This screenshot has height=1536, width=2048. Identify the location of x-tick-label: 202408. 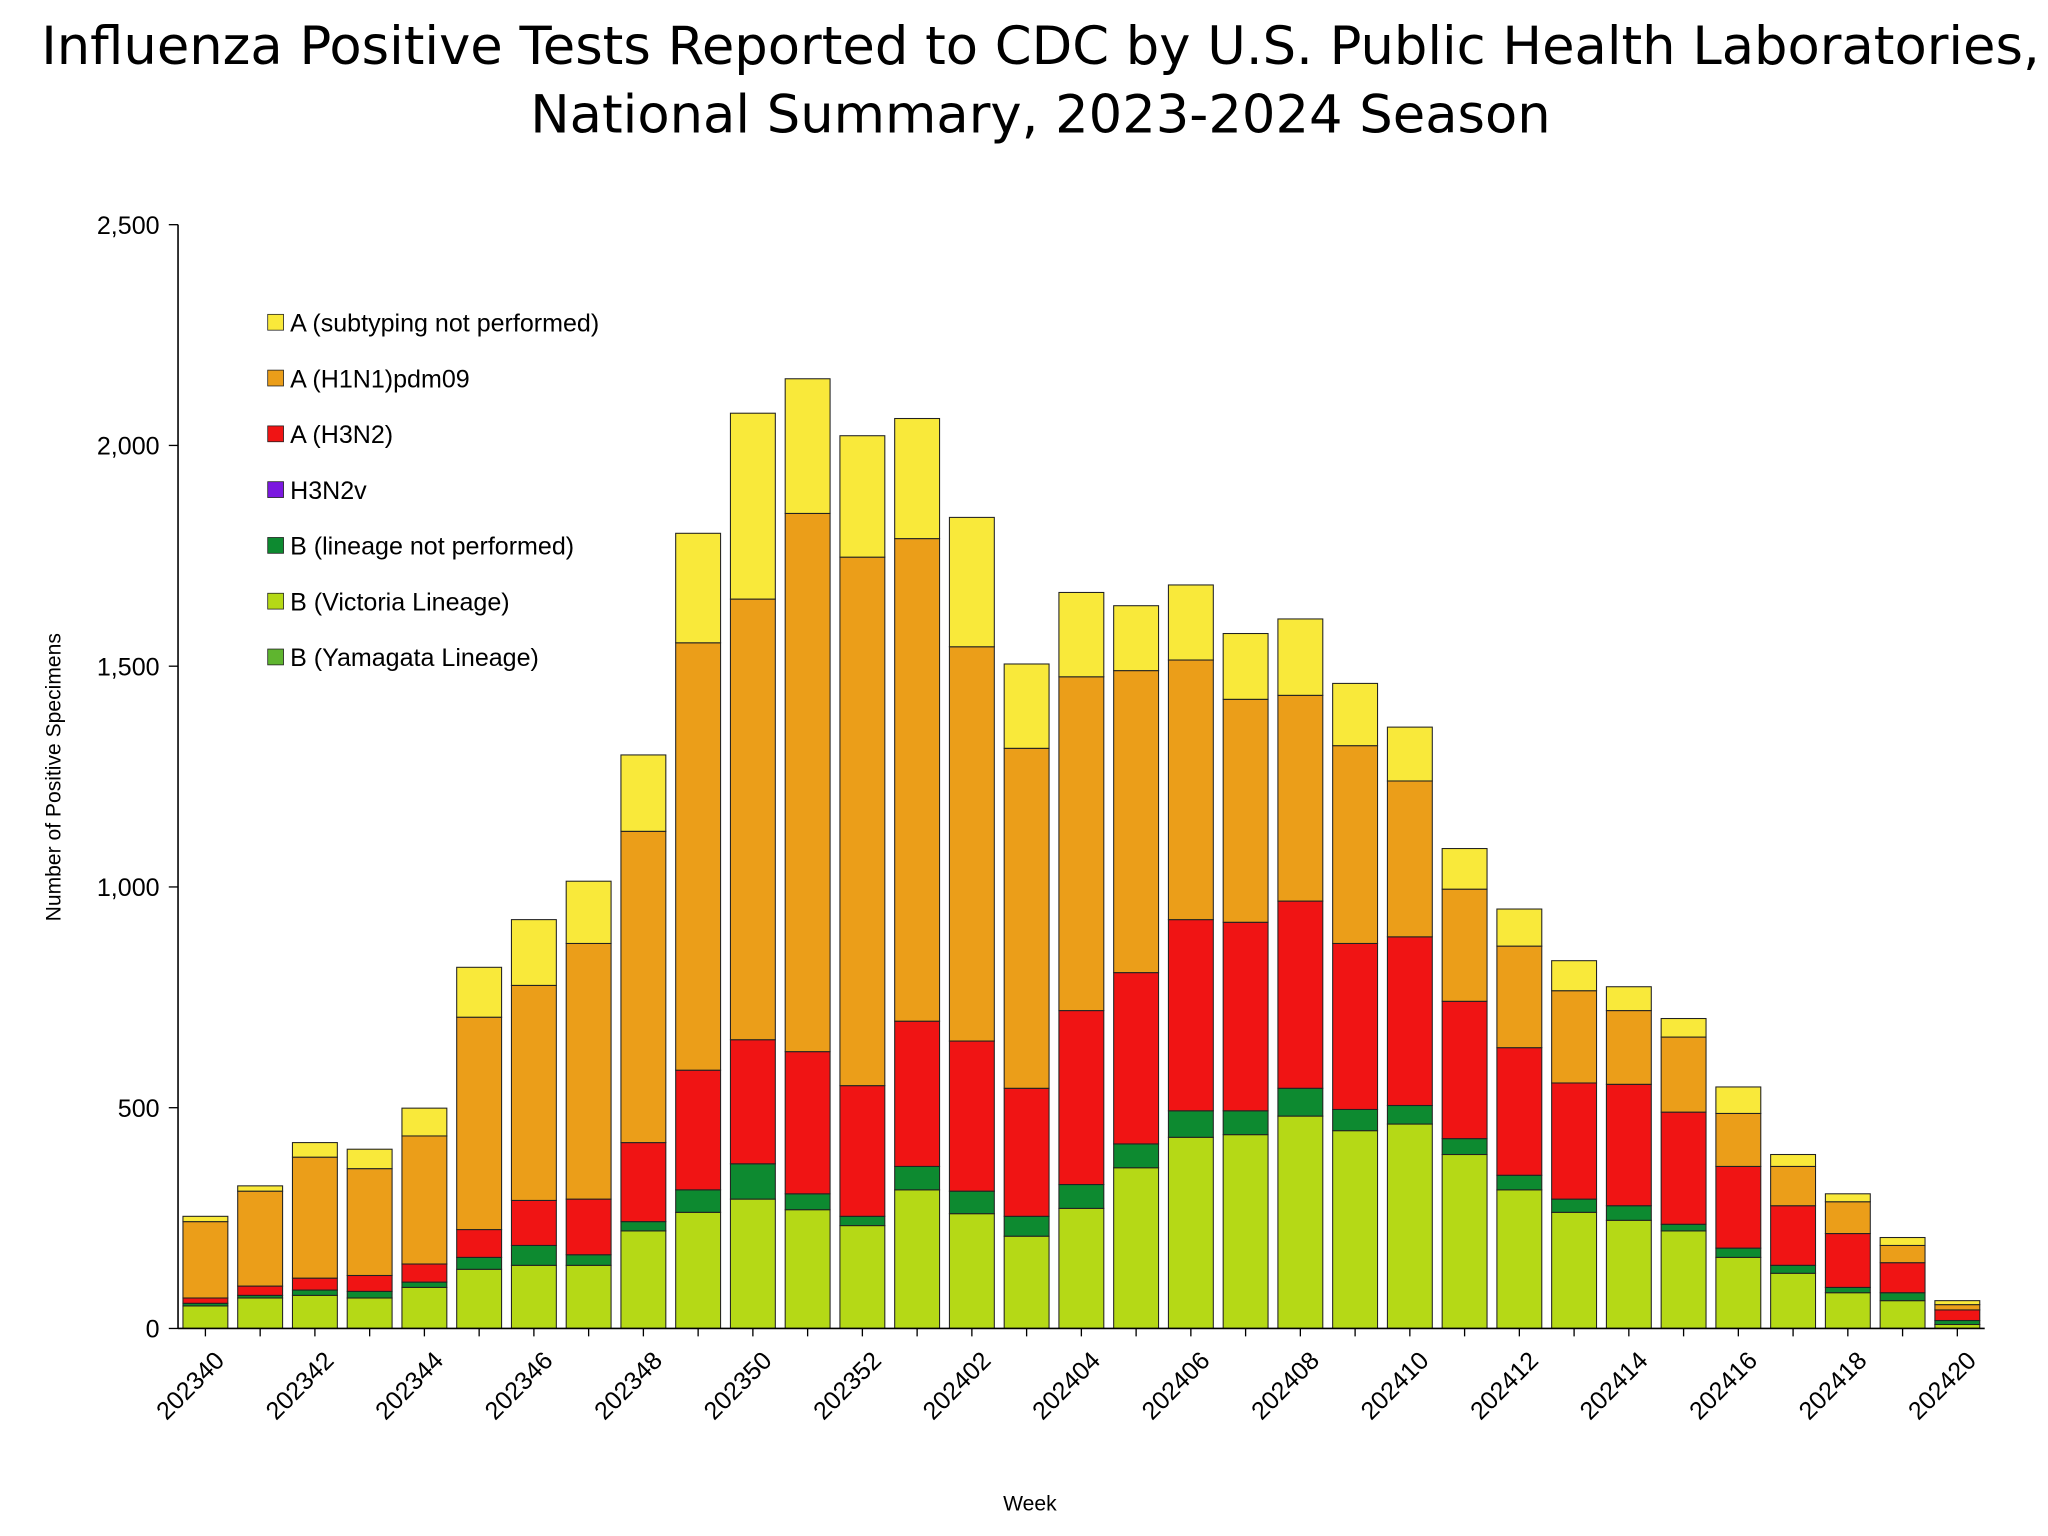
(1285, 1385).